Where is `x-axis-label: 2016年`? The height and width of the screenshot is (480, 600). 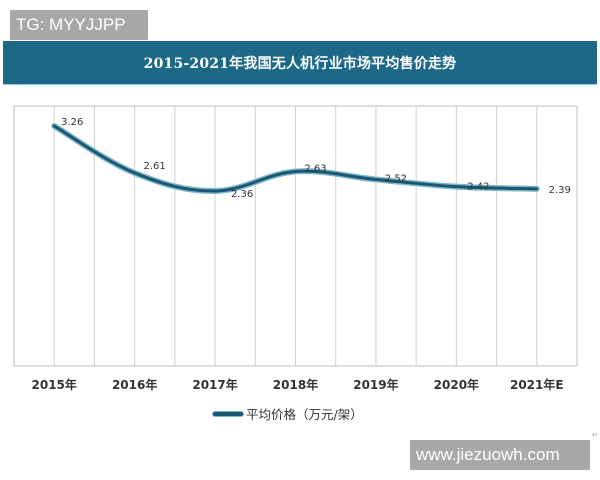
x-axis-label: 2016年 is located at coordinates (134, 385).